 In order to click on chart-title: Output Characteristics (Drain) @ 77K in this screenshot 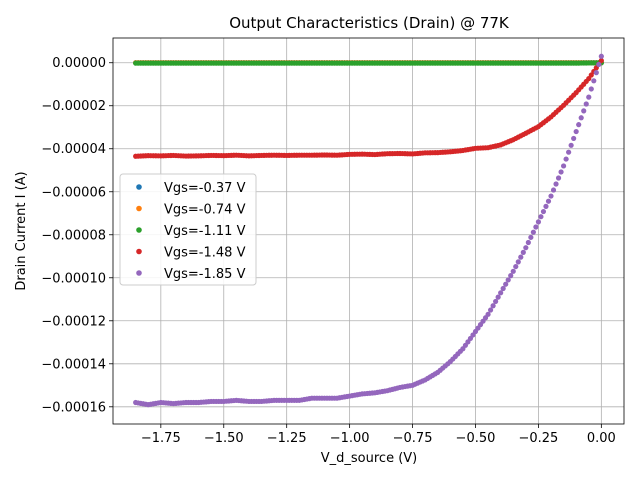, I will do `click(369, 23)`.